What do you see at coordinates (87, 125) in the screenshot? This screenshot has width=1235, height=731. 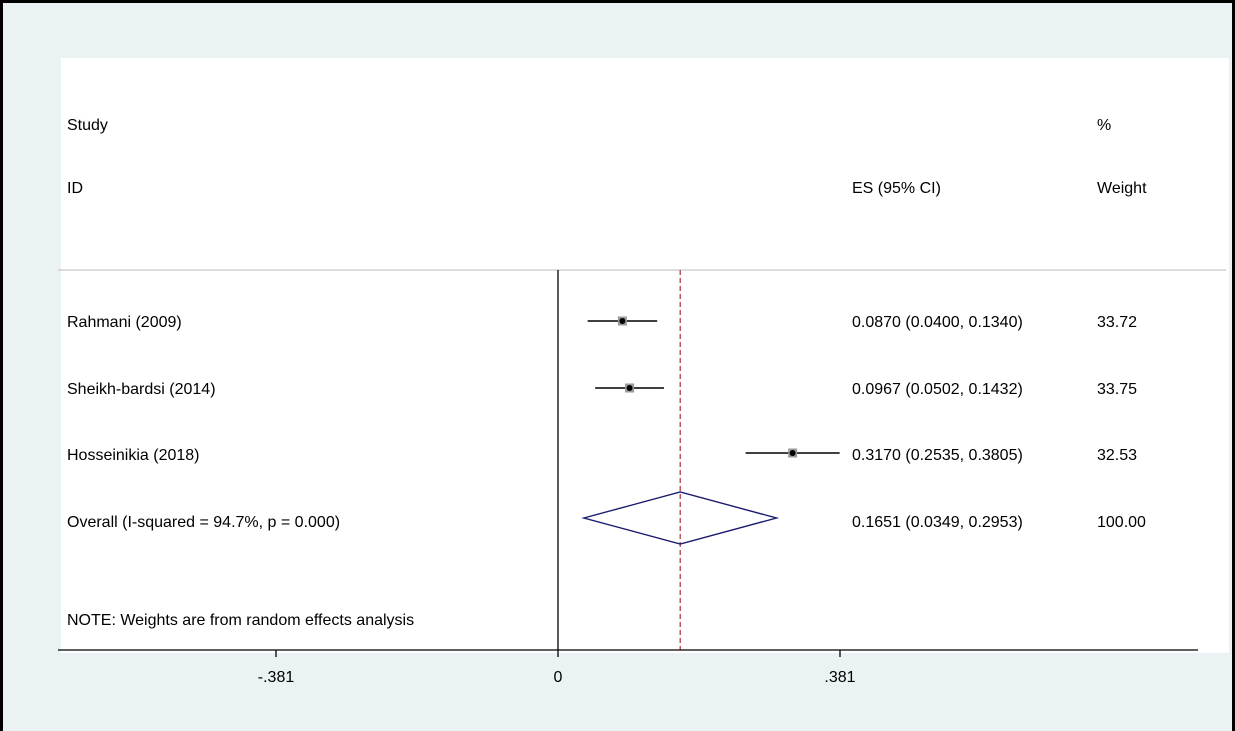 I see `study-header: Study` at bounding box center [87, 125].